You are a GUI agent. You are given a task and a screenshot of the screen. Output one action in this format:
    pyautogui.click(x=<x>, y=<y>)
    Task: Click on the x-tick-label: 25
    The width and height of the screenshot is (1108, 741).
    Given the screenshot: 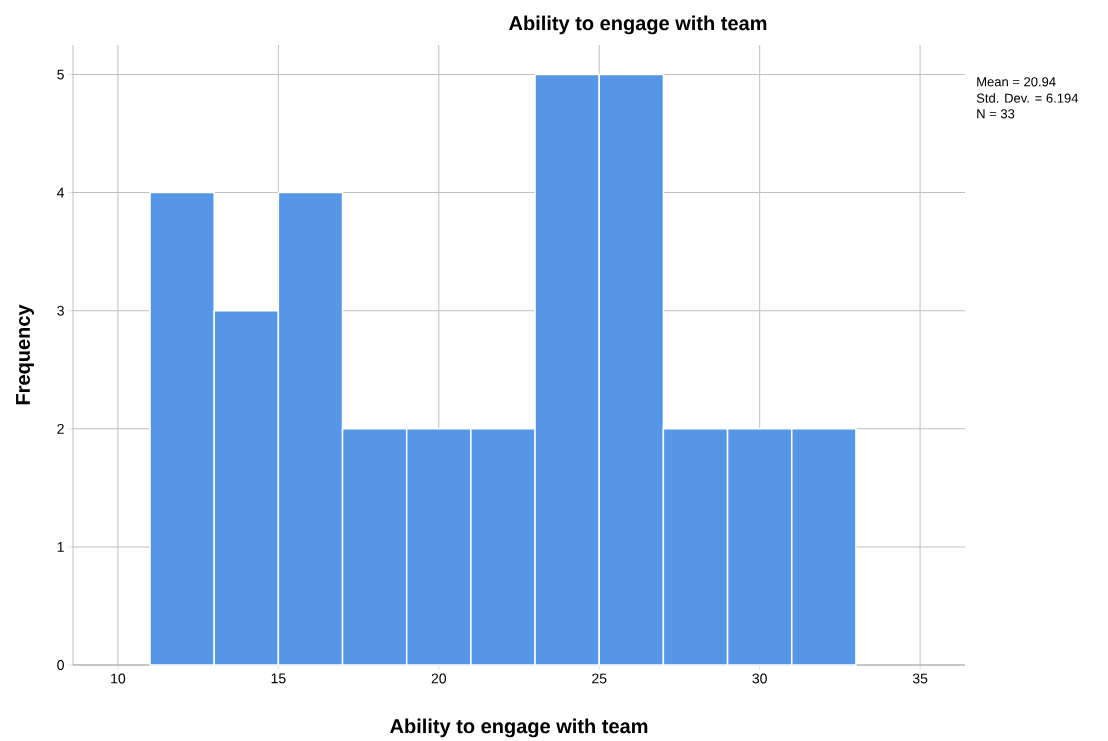 What is the action you would take?
    pyautogui.click(x=599, y=678)
    